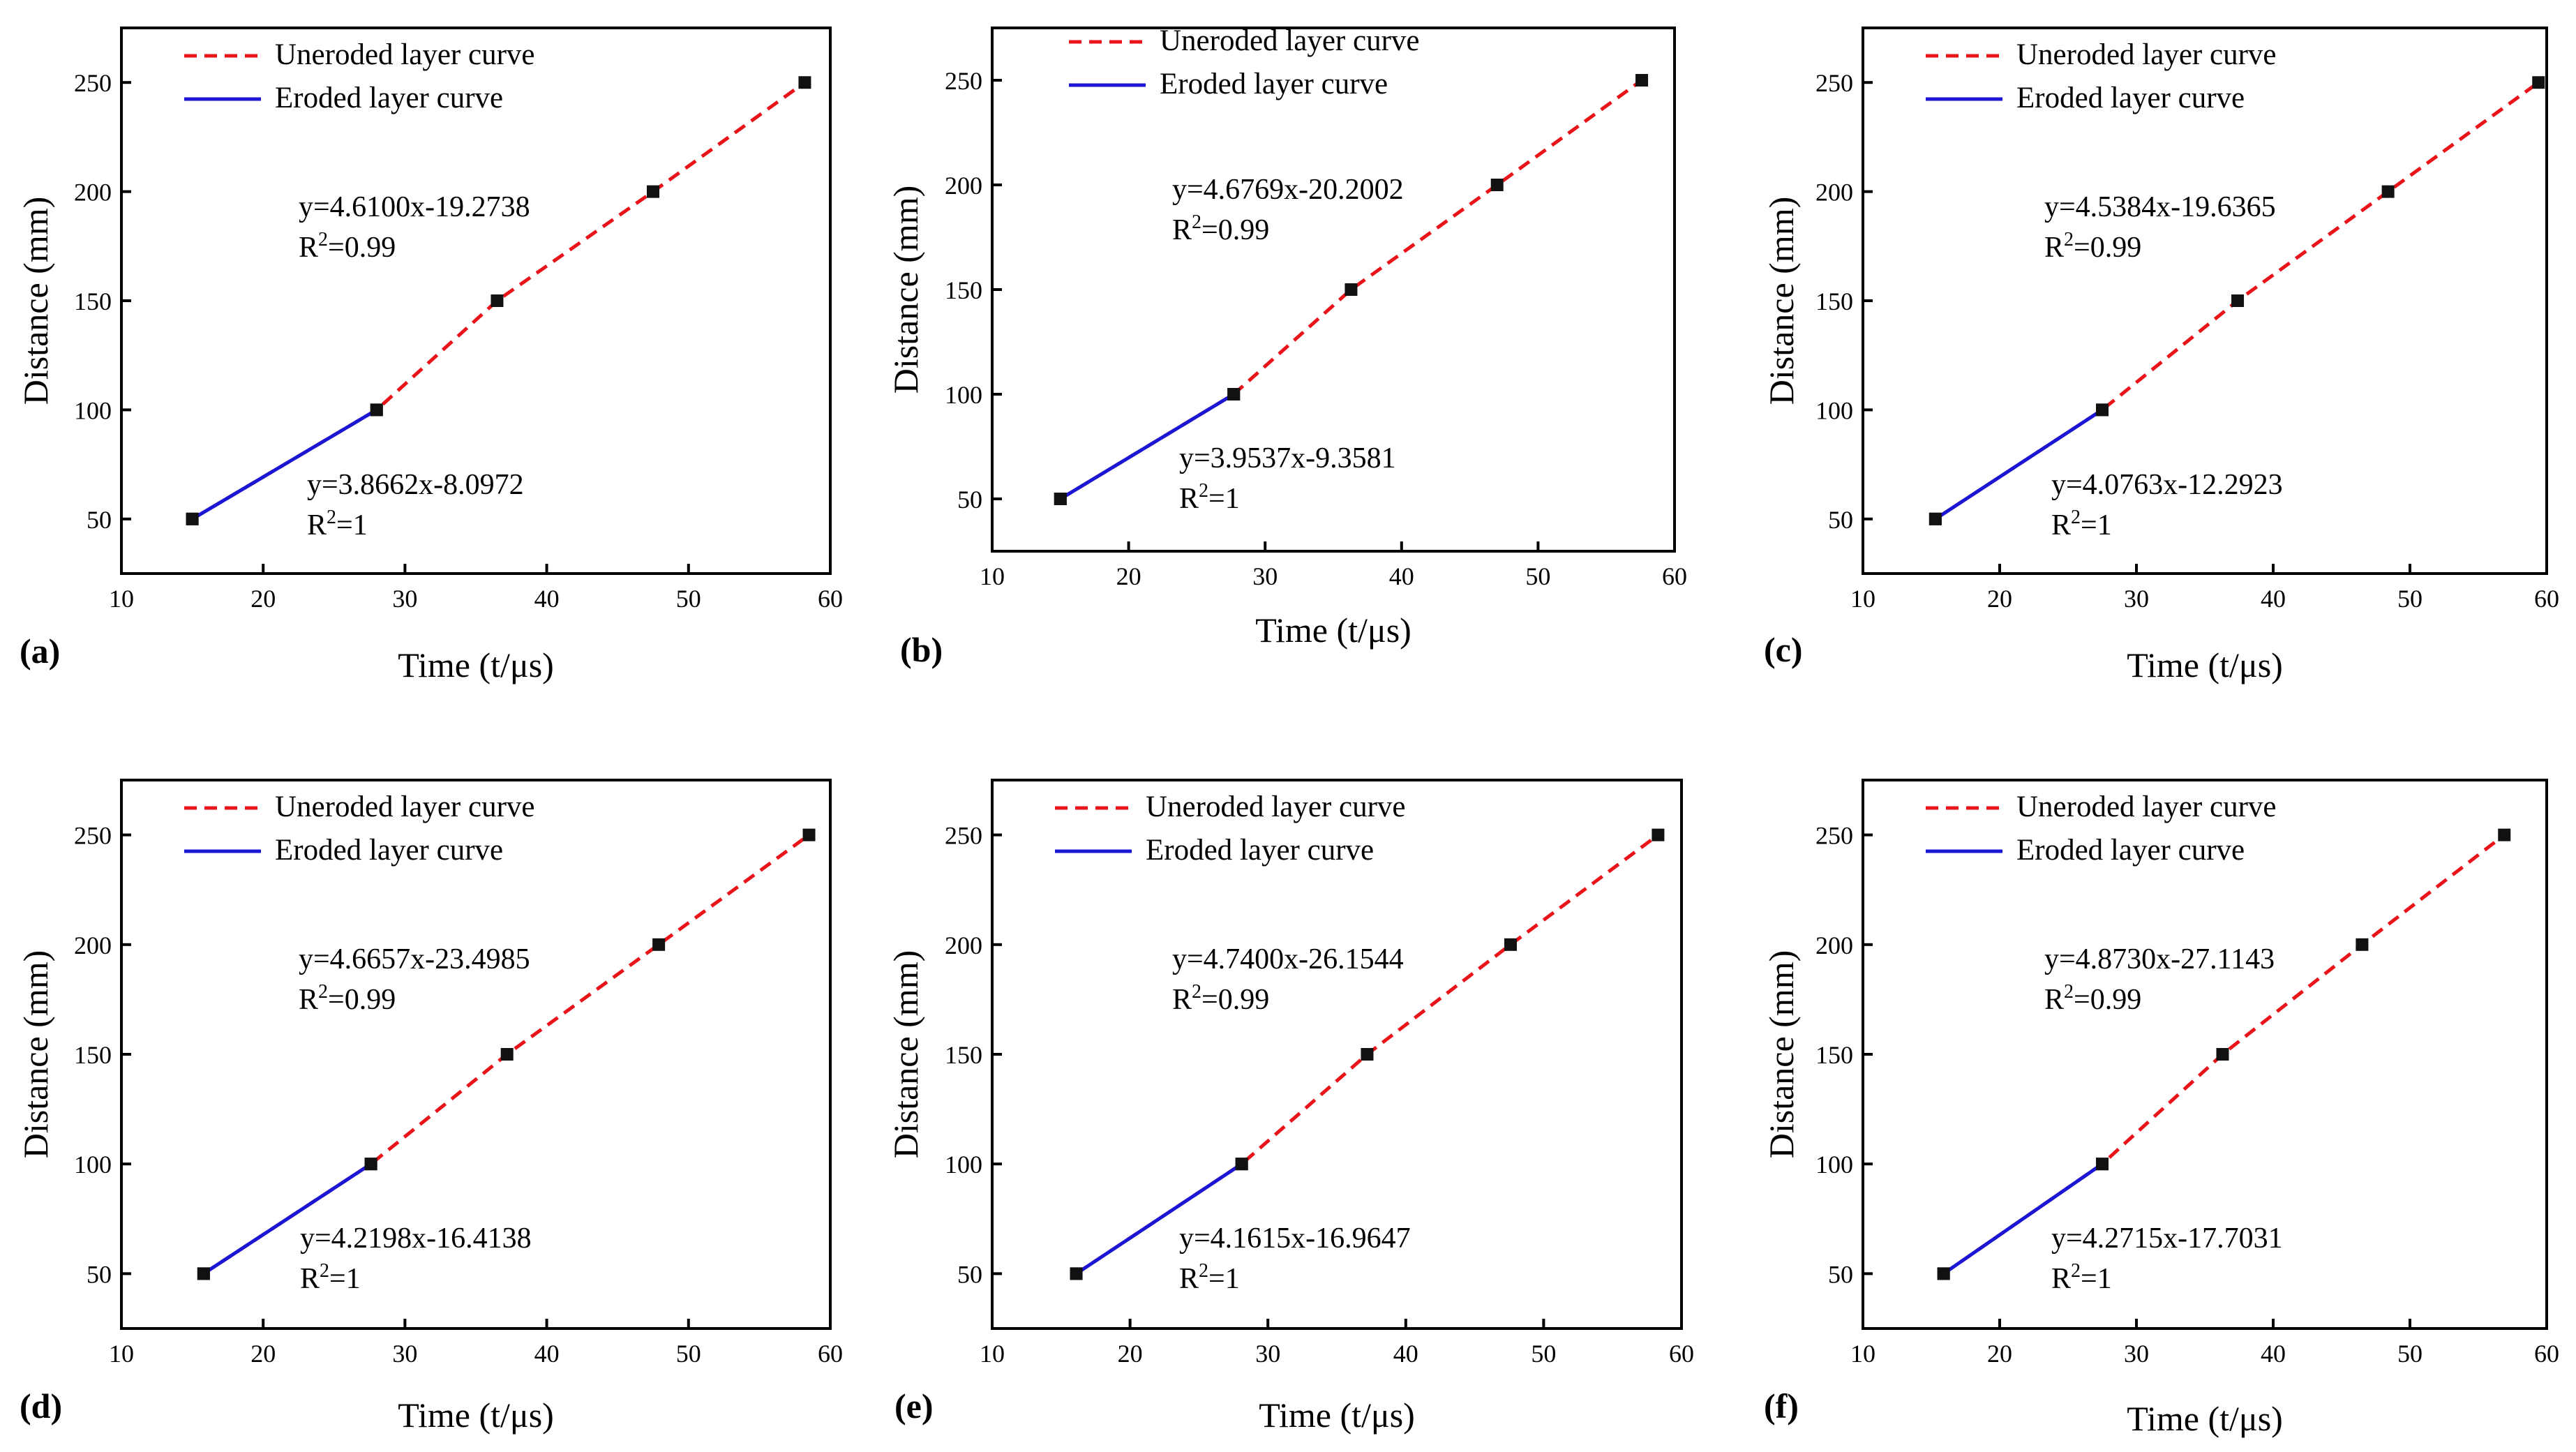  I want to click on uneroded-equation: y=4.6657x-23.4985, so click(414, 959).